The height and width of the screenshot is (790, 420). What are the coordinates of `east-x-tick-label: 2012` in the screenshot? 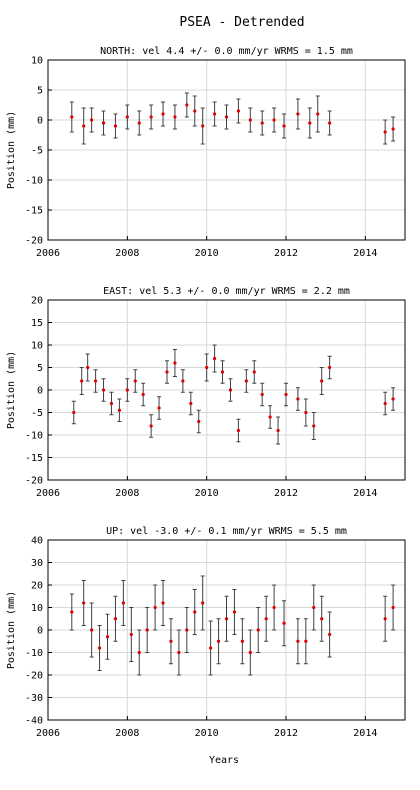 It's located at (286, 493).